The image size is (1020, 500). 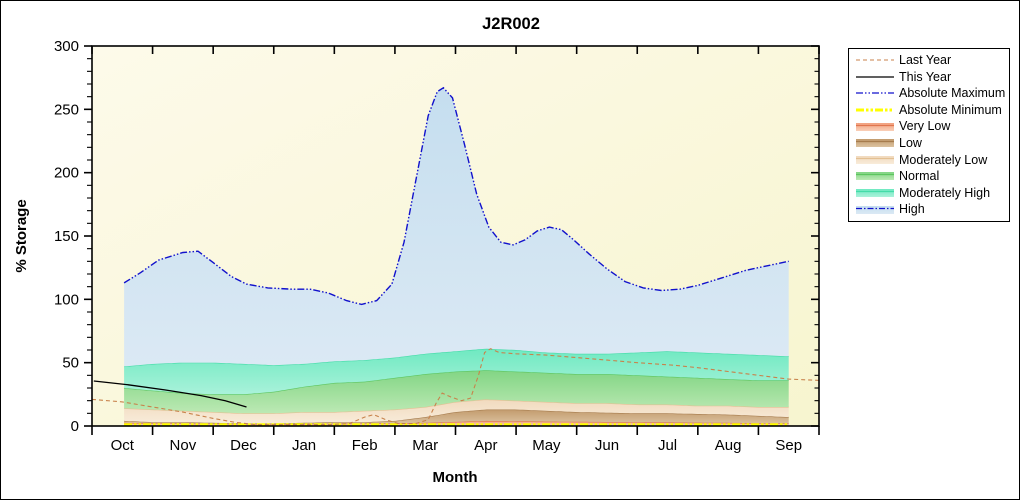 I want to click on x-axis-label: Month, so click(x=455, y=477).